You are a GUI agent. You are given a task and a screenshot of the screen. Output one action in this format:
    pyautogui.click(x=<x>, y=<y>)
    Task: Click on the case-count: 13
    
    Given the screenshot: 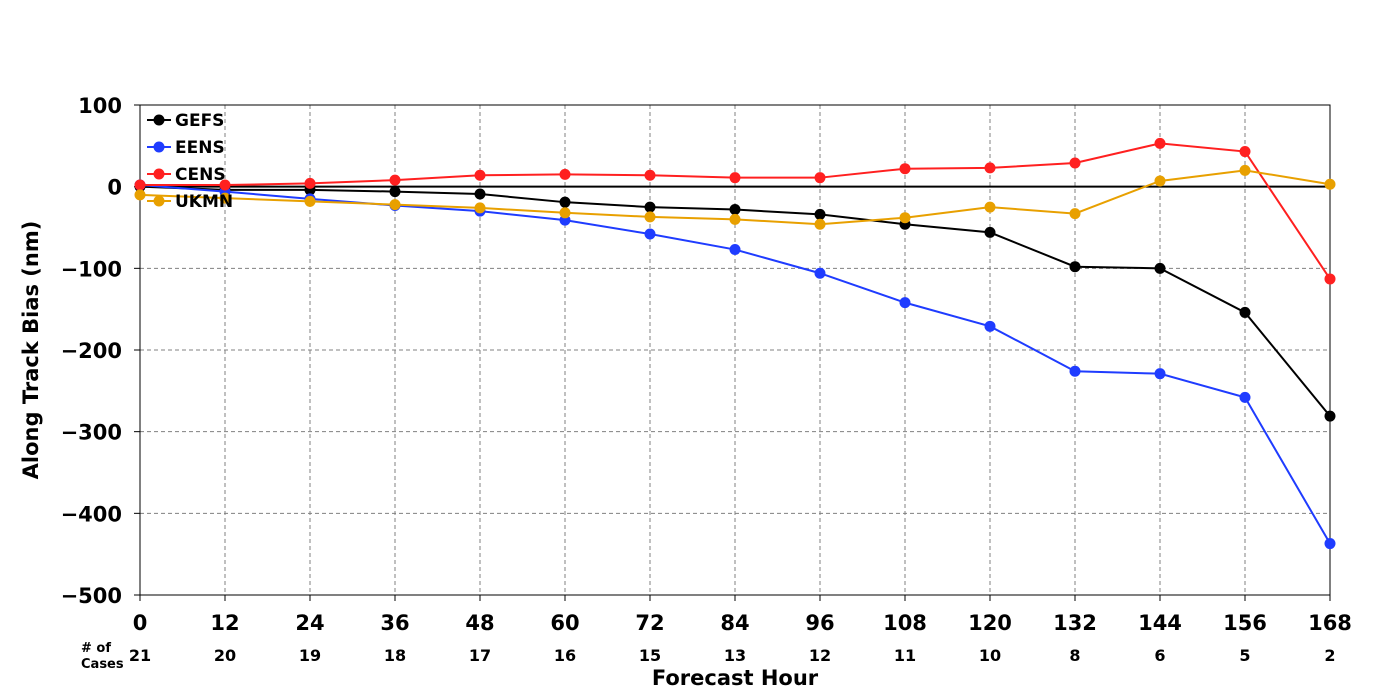 What is the action you would take?
    pyautogui.click(x=735, y=655)
    